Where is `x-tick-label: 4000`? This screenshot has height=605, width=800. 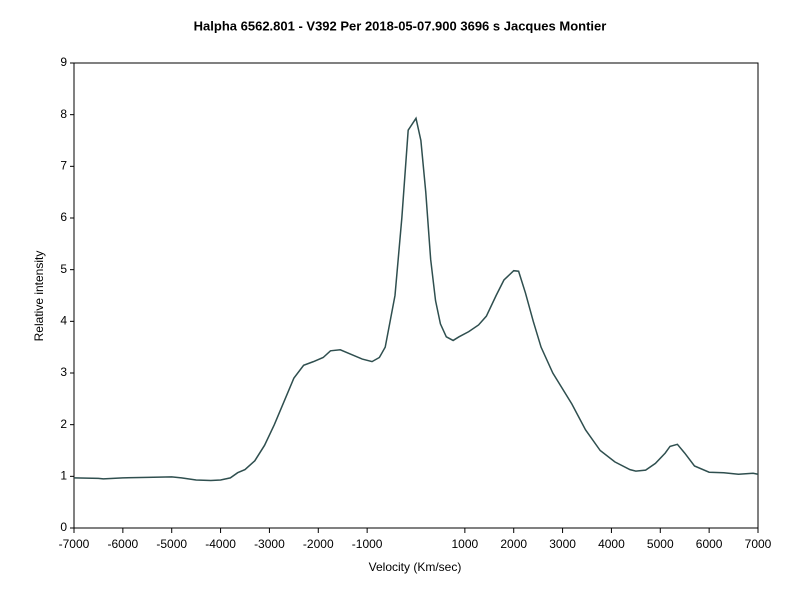 x-tick-label: 4000 is located at coordinates (611, 544).